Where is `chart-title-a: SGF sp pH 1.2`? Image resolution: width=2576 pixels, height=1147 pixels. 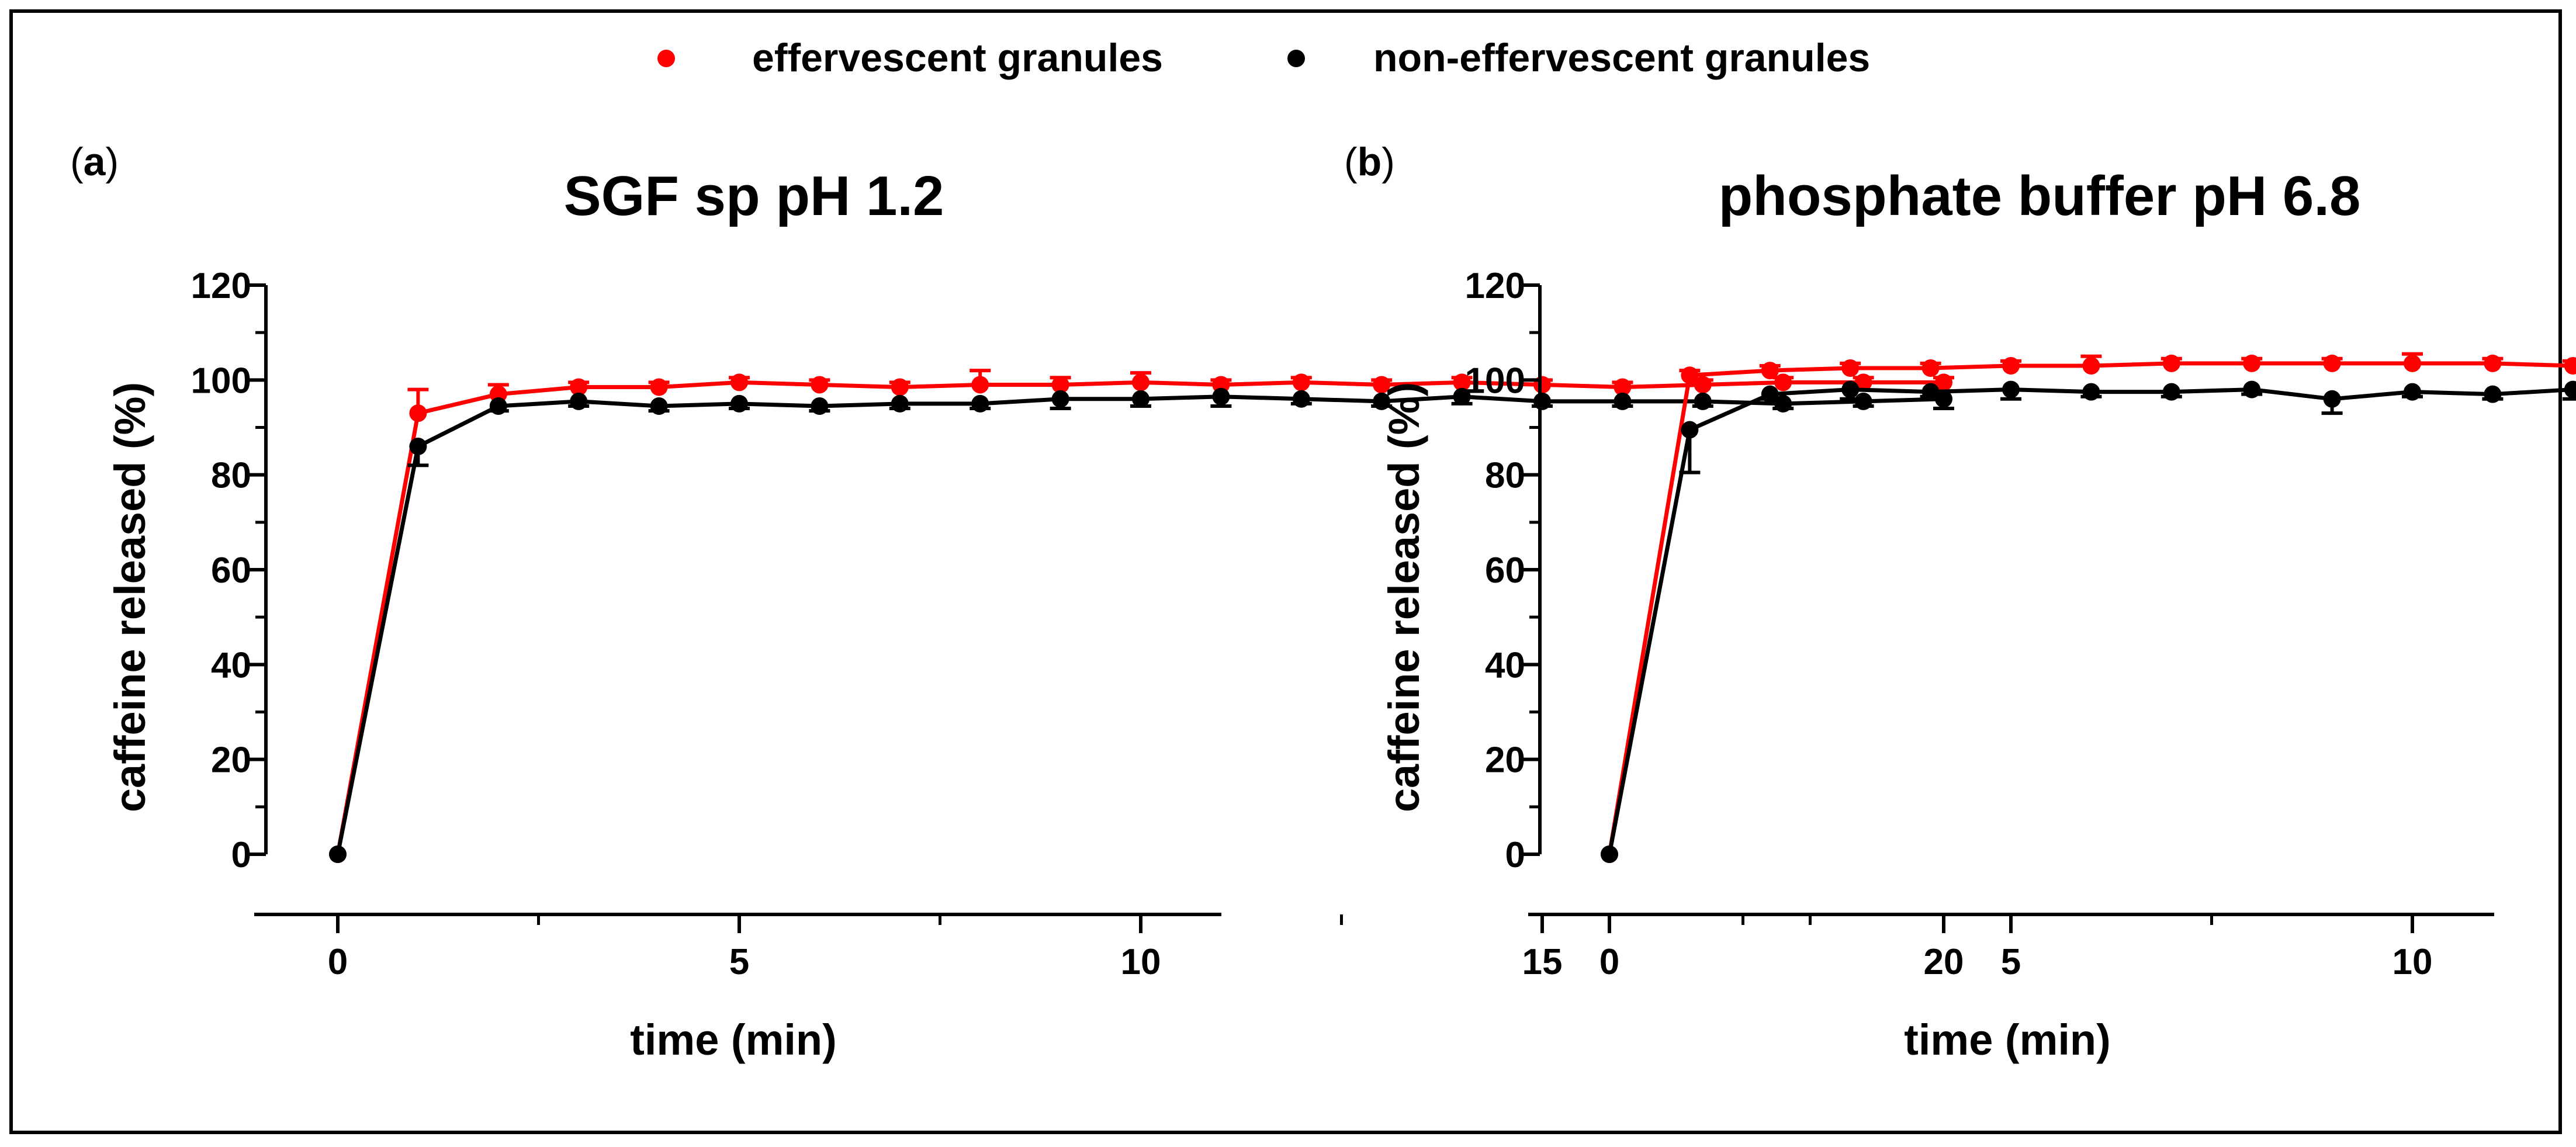
chart-title-a: SGF sp pH 1.2 is located at coordinates (754, 196).